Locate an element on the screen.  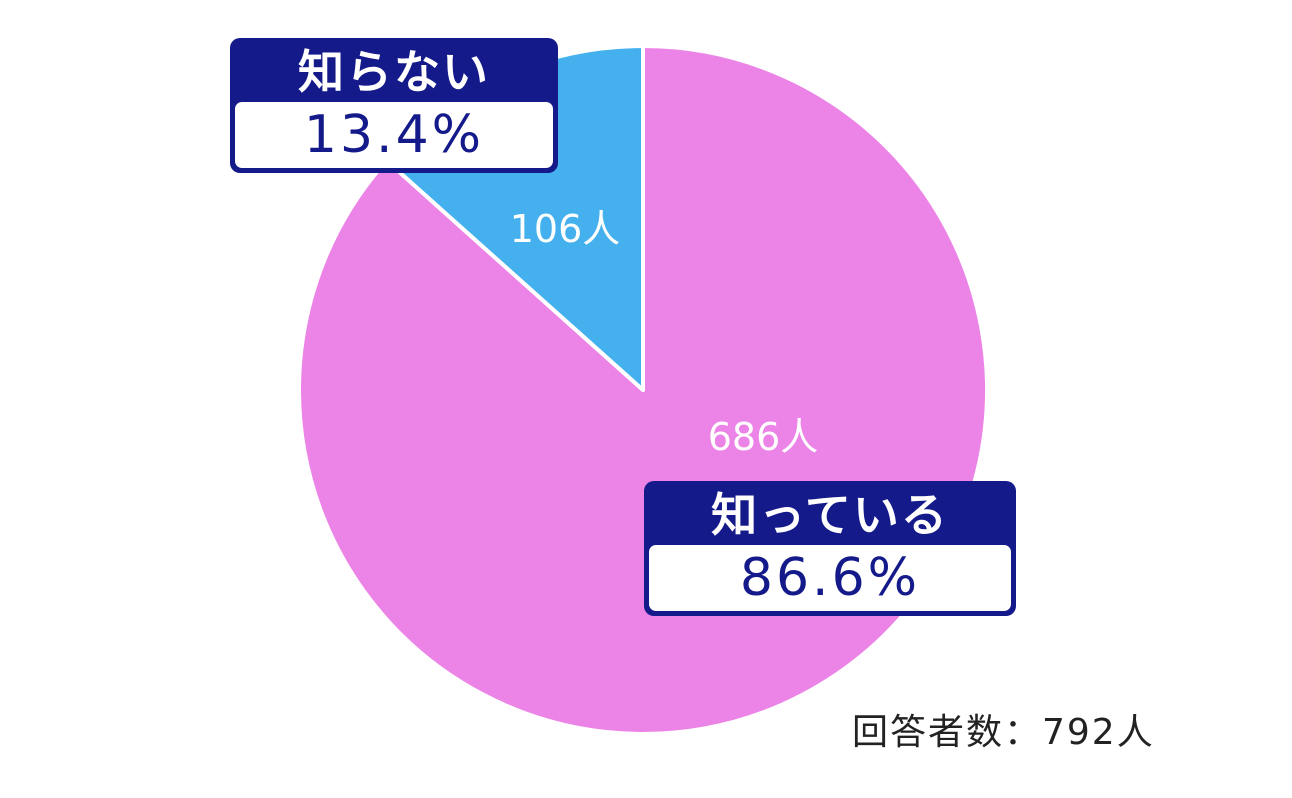
callout-unknown: 知らない 13.4% is located at coordinates (394, 105).